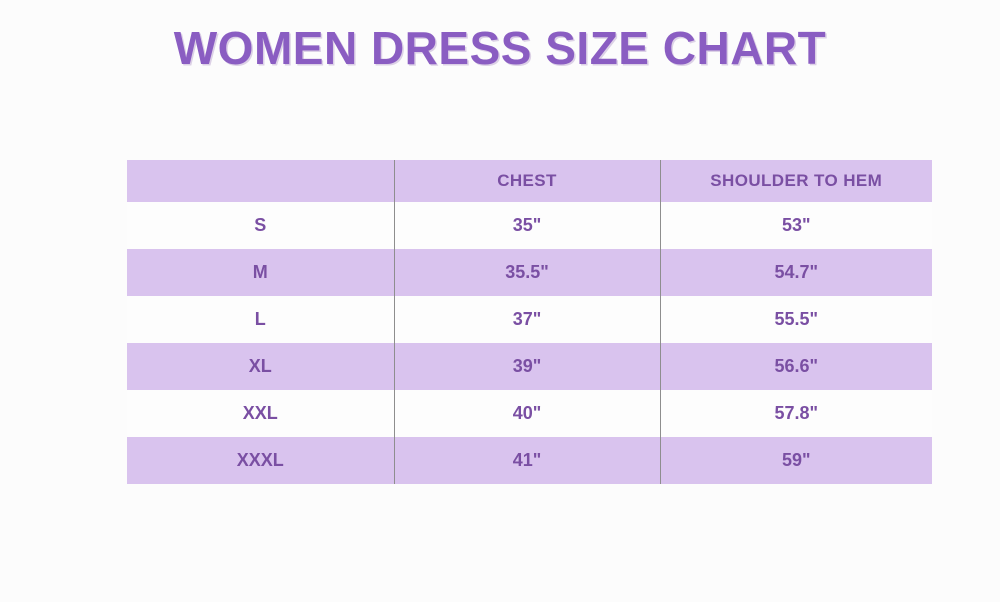 The height and width of the screenshot is (602, 1000). What do you see at coordinates (526, 272) in the screenshot?
I see `chest-value: 35.5"` at bounding box center [526, 272].